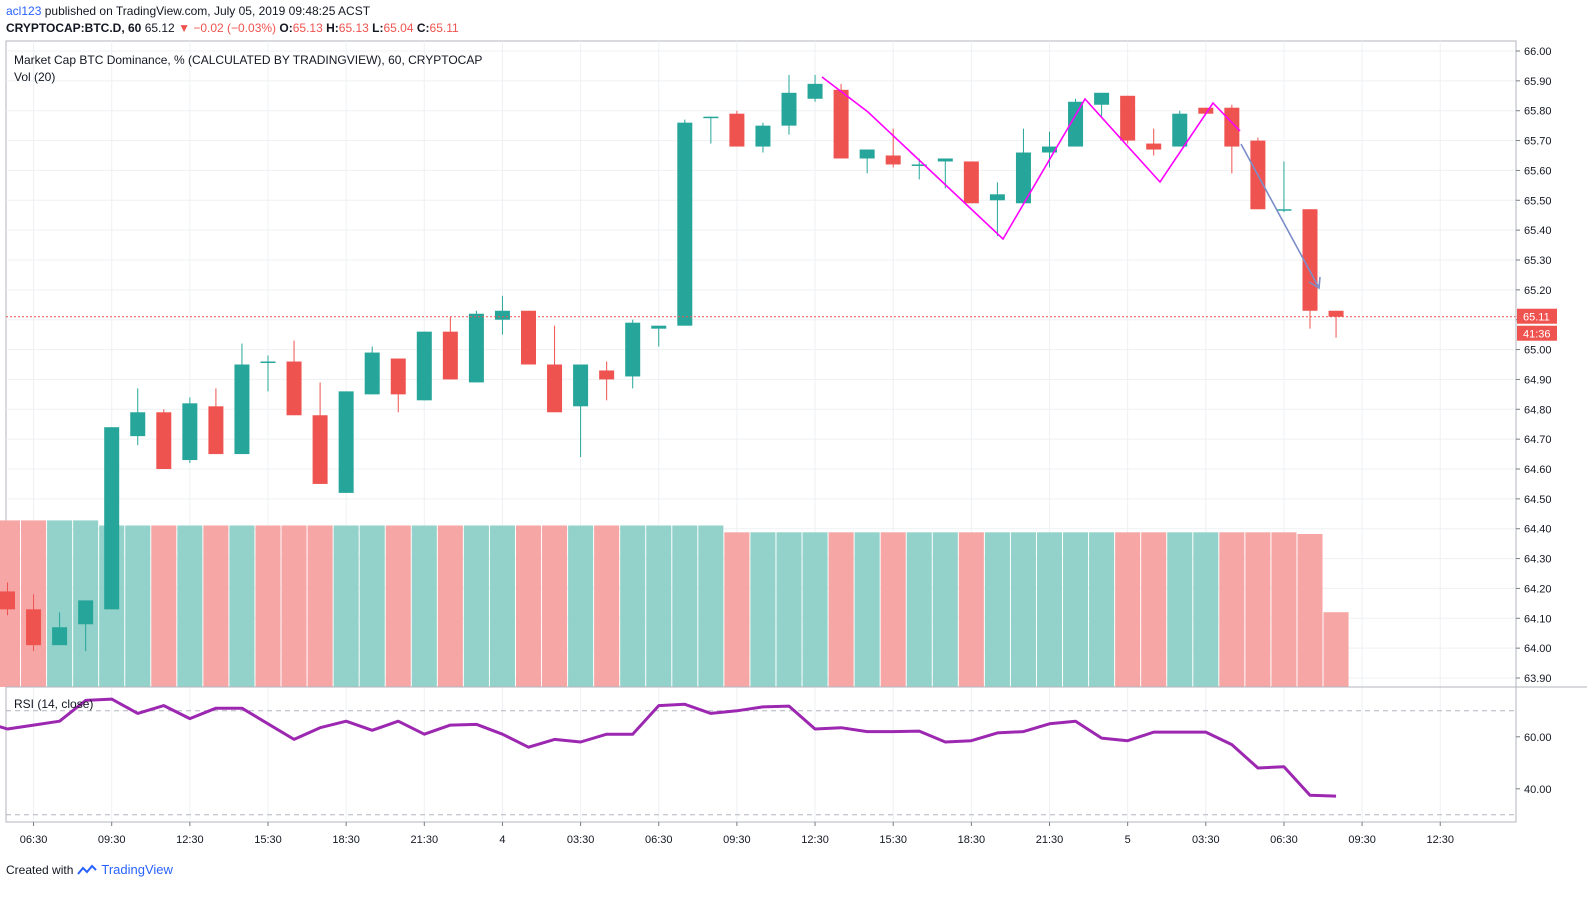  What do you see at coordinates (53, 704) in the screenshot?
I see `rsi-pane-title: RSI (14, close)` at bounding box center [53, 704].